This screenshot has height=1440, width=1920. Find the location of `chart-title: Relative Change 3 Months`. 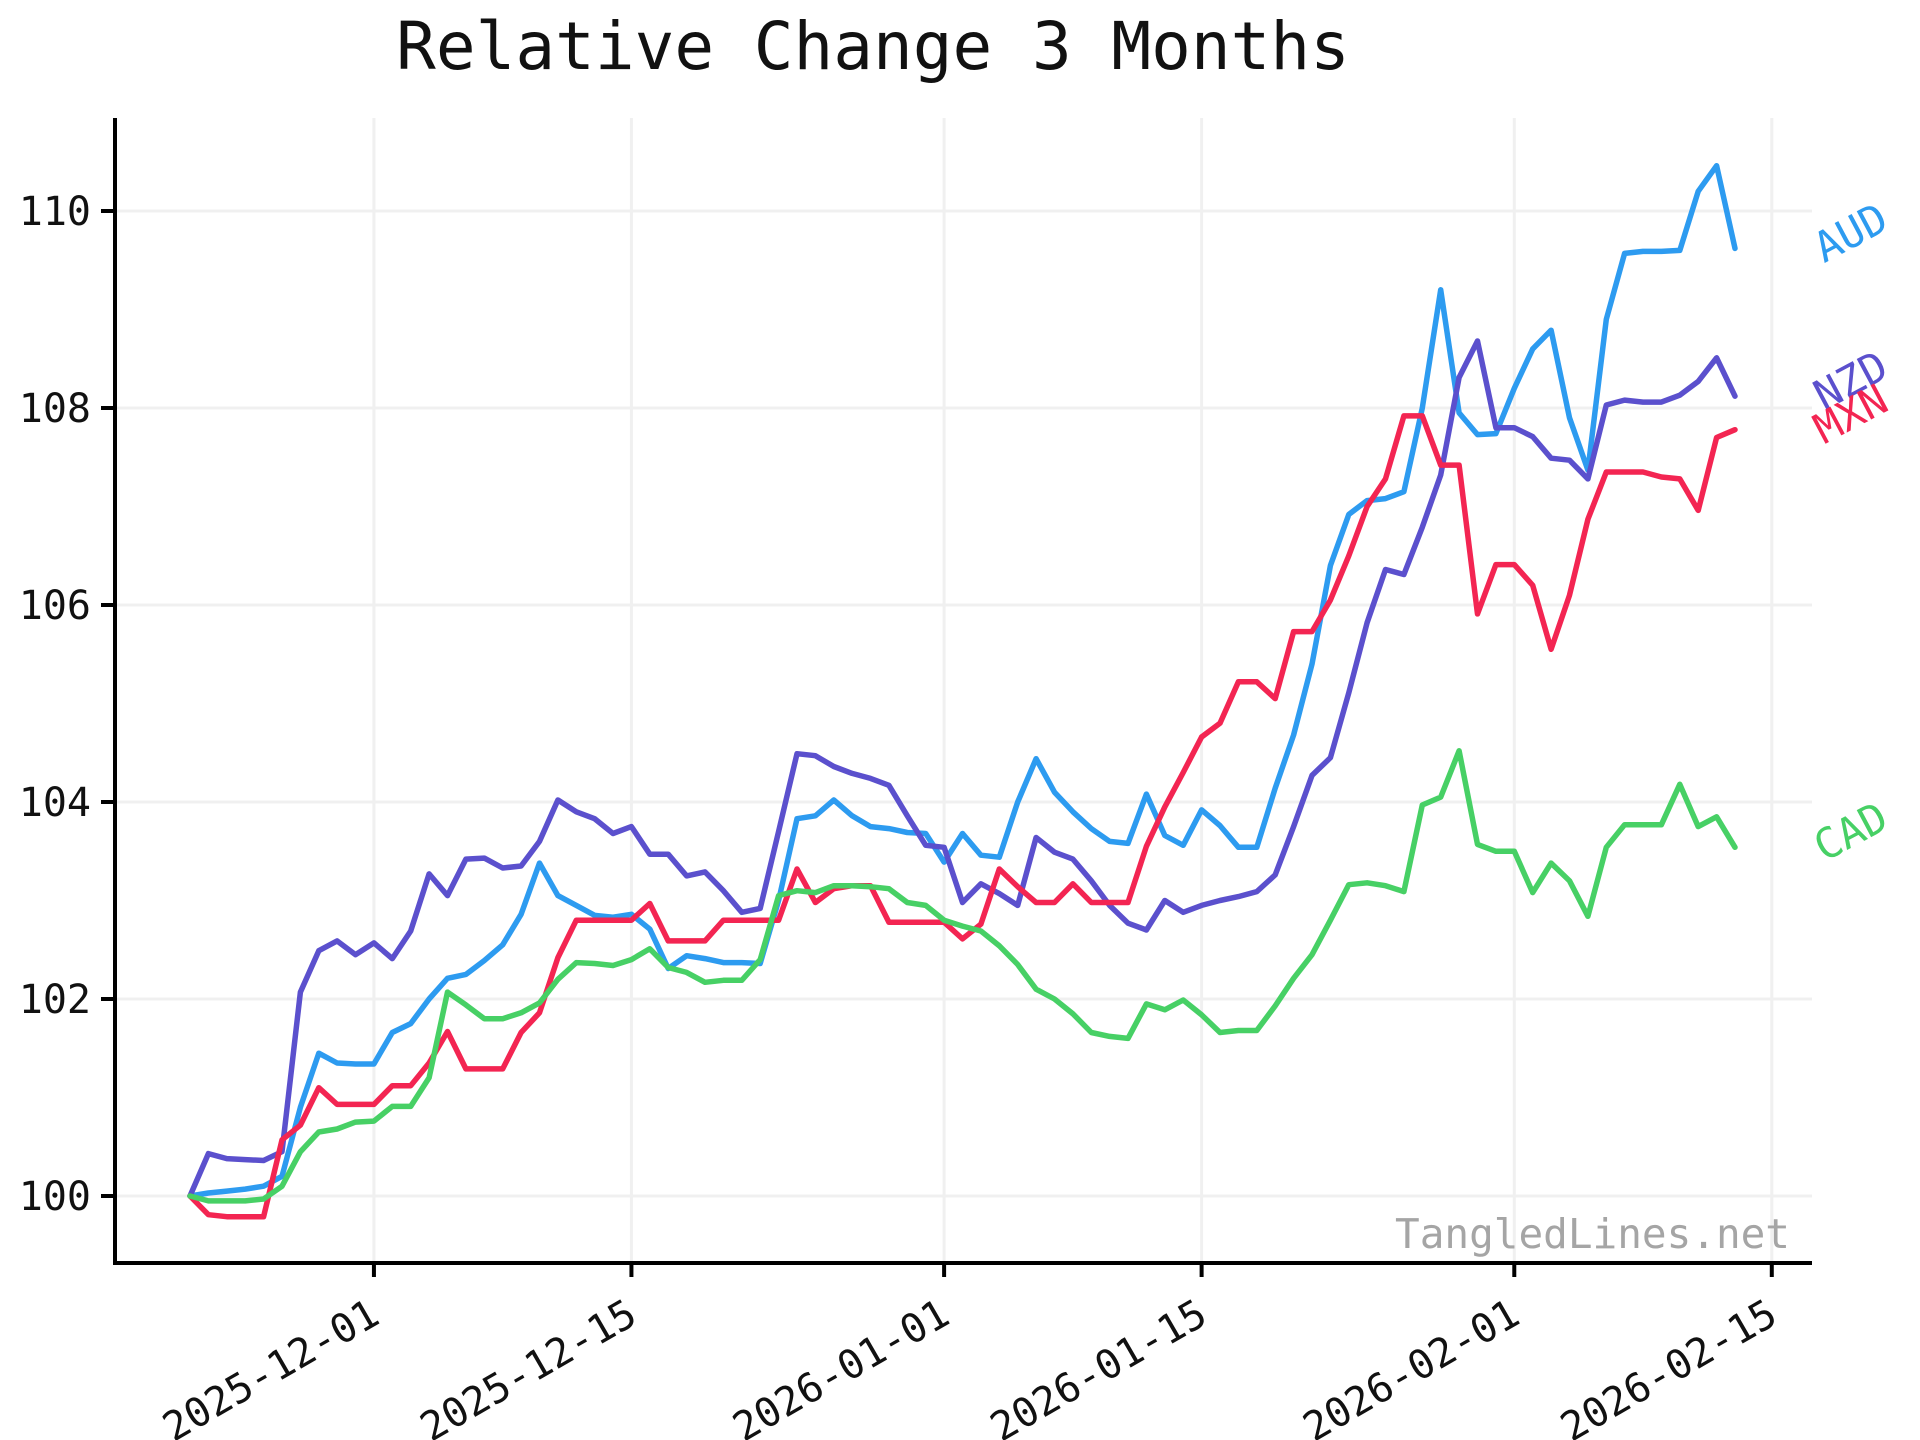

chart-title: Relative Change 3 Months is located at coordinates (873, 46).